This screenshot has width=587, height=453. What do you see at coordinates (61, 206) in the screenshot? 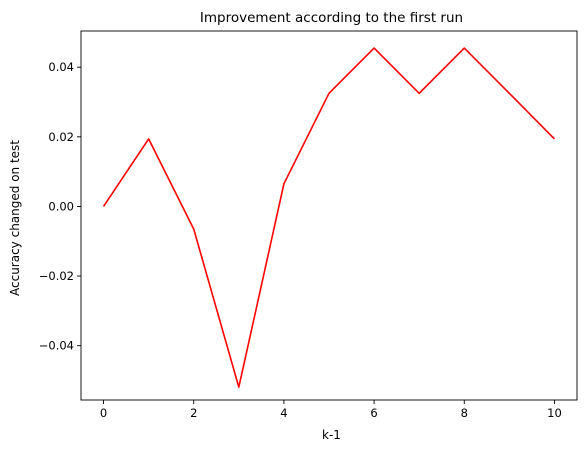
I see `y-tick-label: 0.00` at bounding box center [61, 206].